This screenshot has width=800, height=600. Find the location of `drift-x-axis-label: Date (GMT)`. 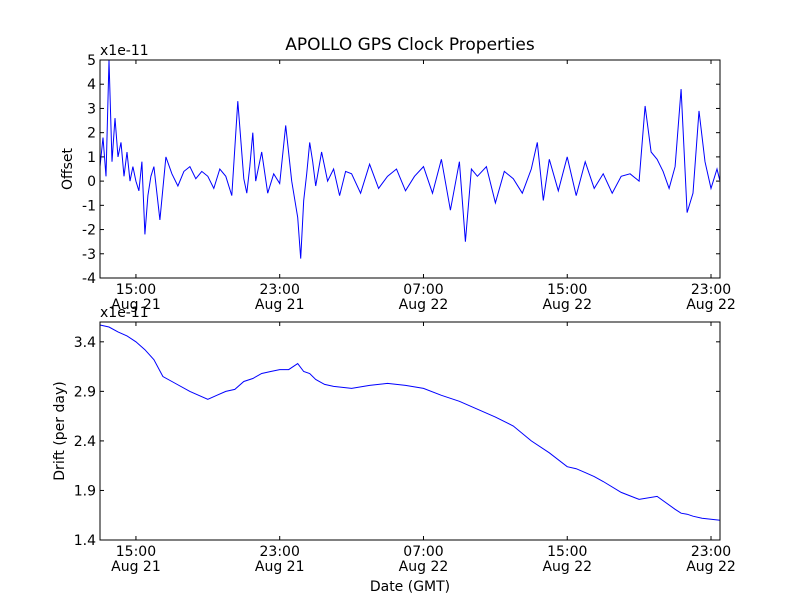

drift-x-axis-label: Date (GMT) is located at coordinates (410, 587).